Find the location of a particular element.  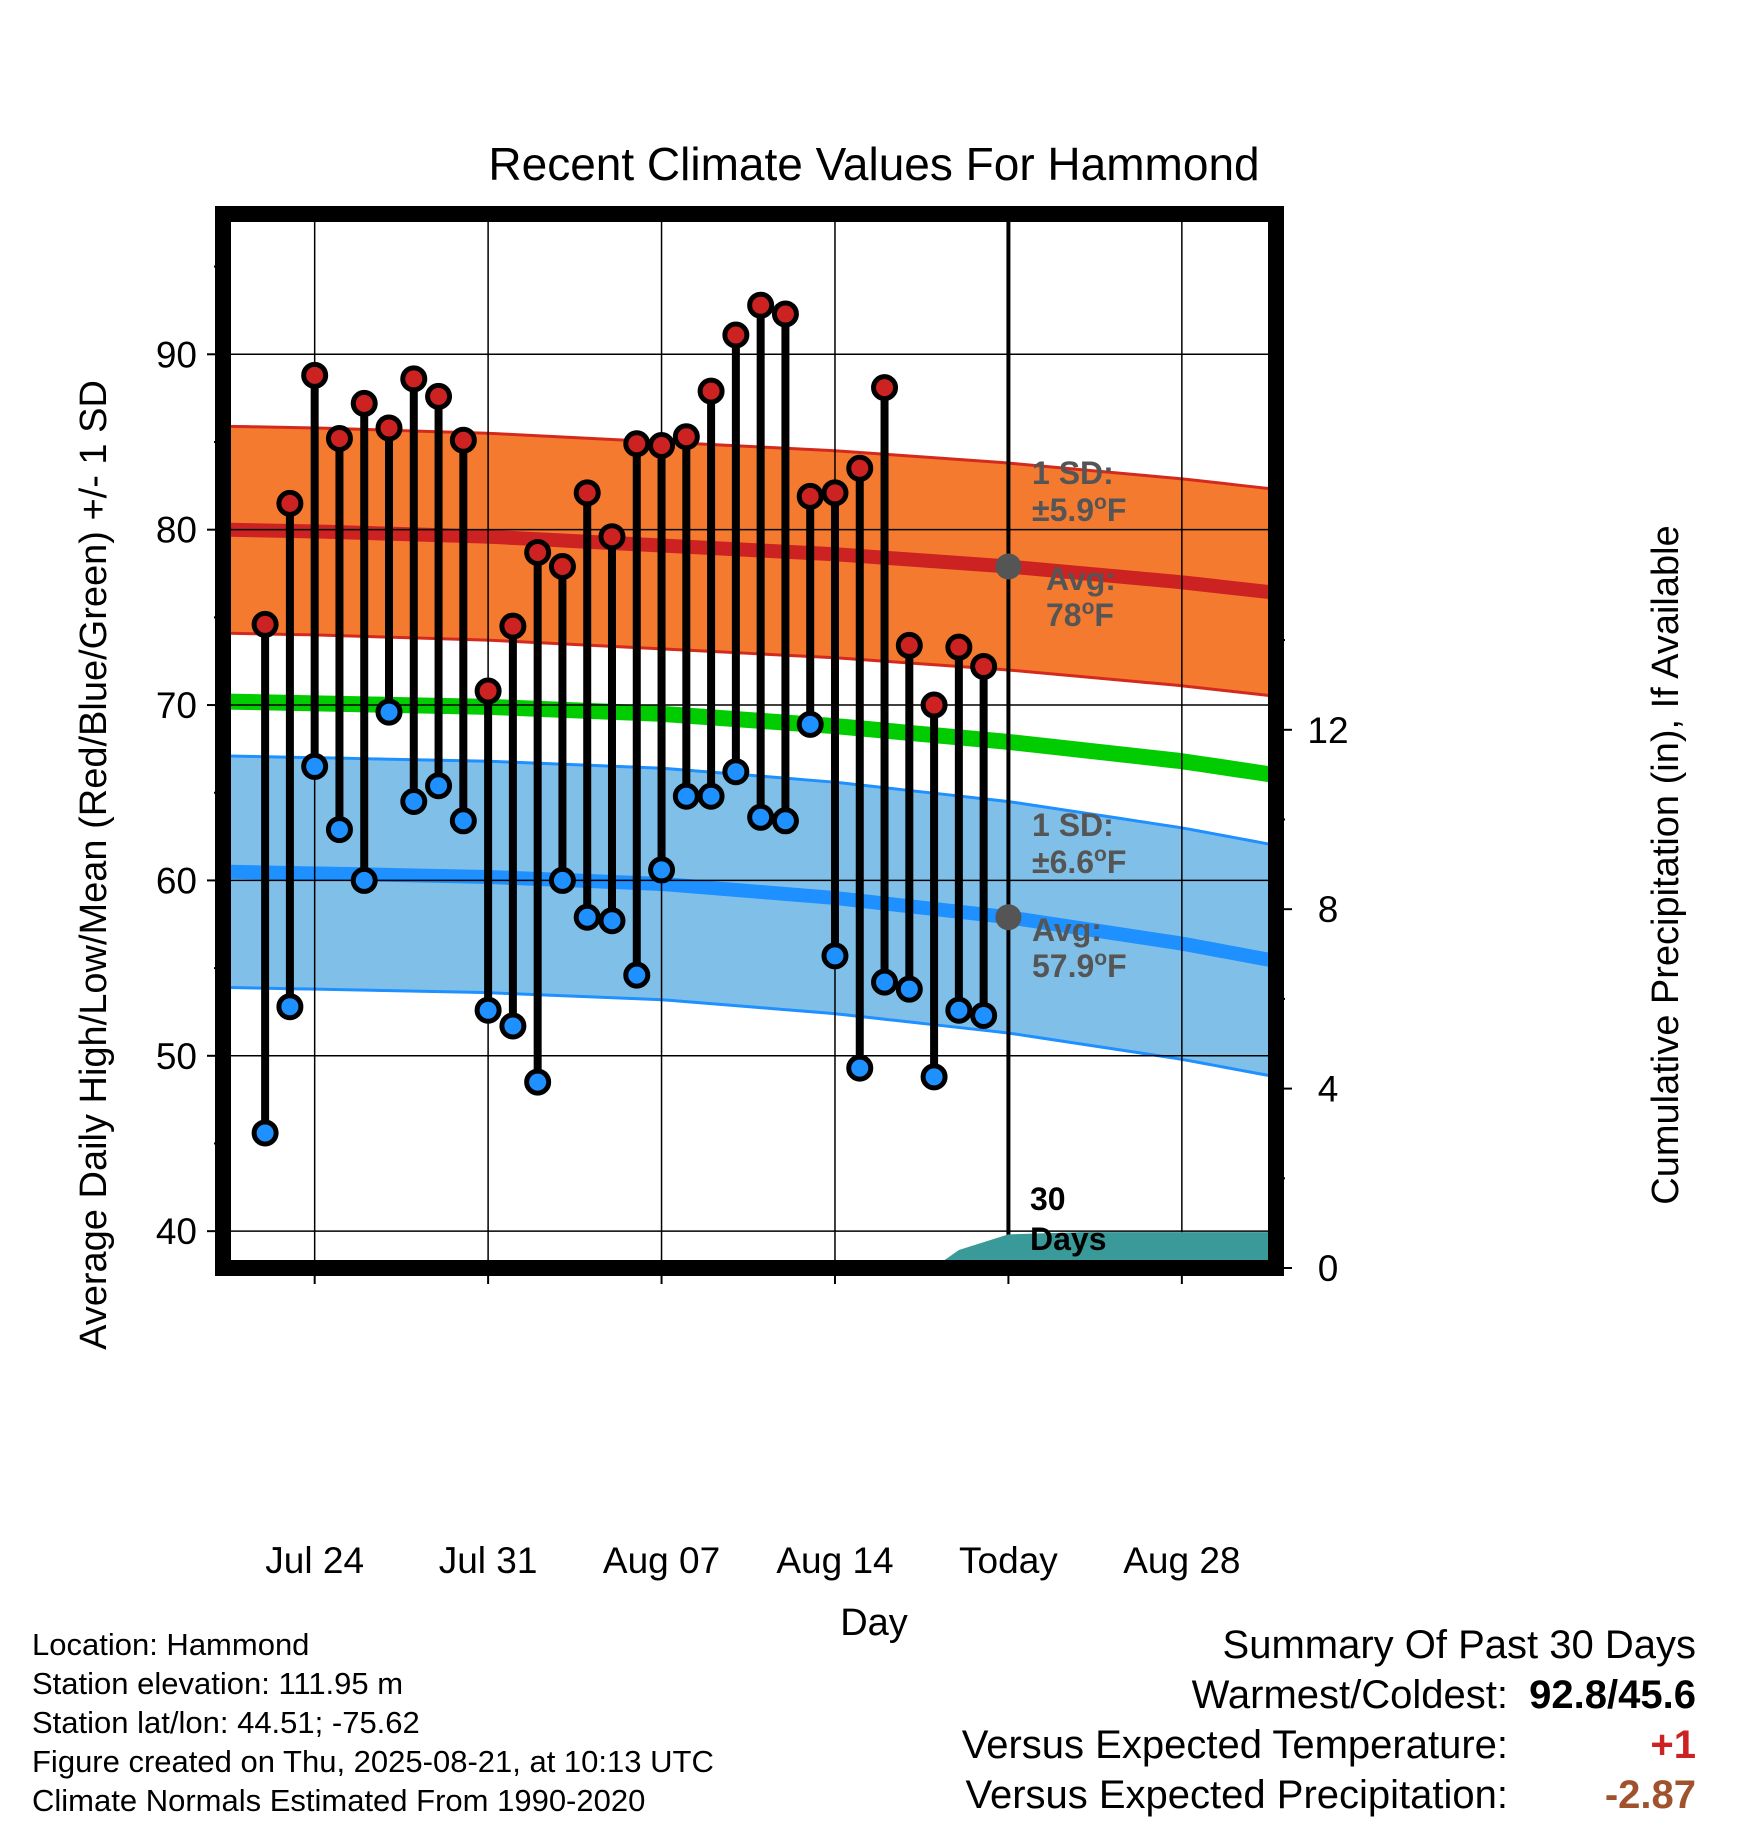

low-normal-line is located at coordinates (750, 916).